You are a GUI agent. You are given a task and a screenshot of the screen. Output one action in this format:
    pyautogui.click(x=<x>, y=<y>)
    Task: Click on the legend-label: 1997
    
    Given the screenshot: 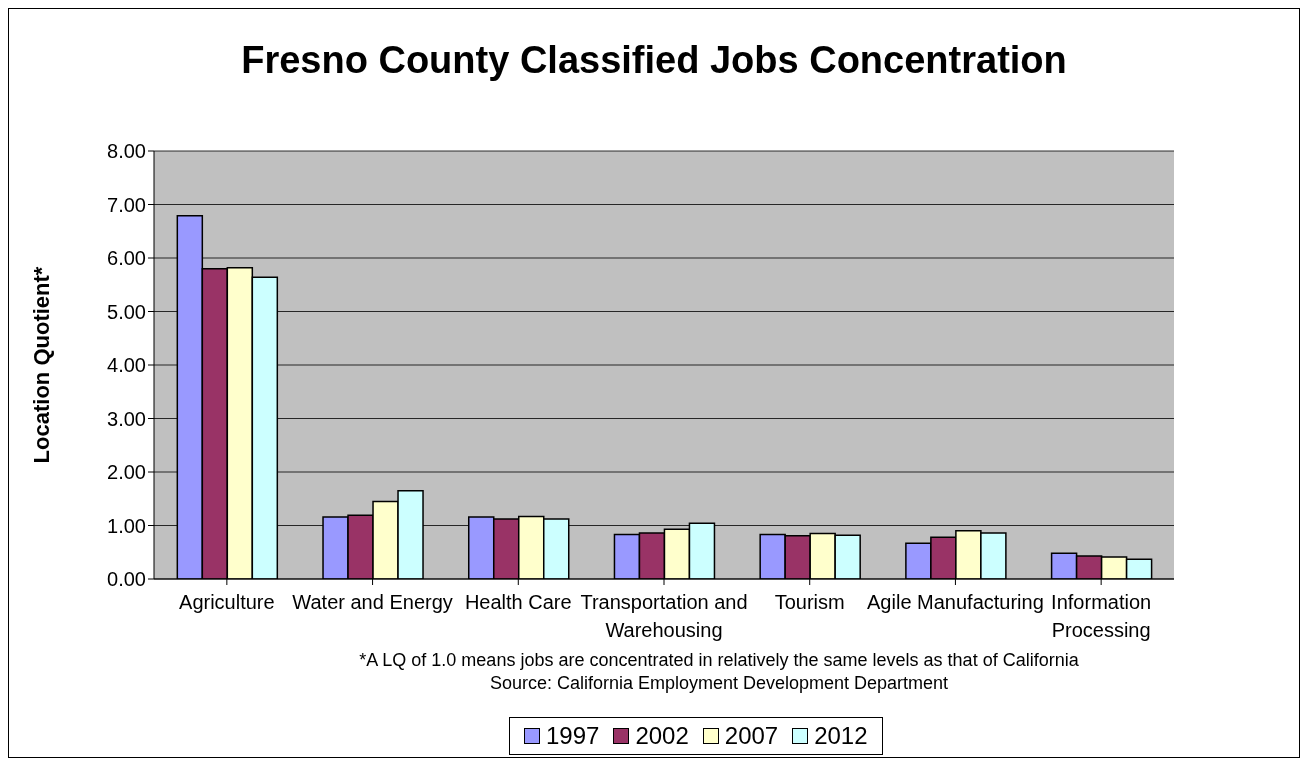 What is the action you would take?
    pyautogui.click(x=572, y=736)
    